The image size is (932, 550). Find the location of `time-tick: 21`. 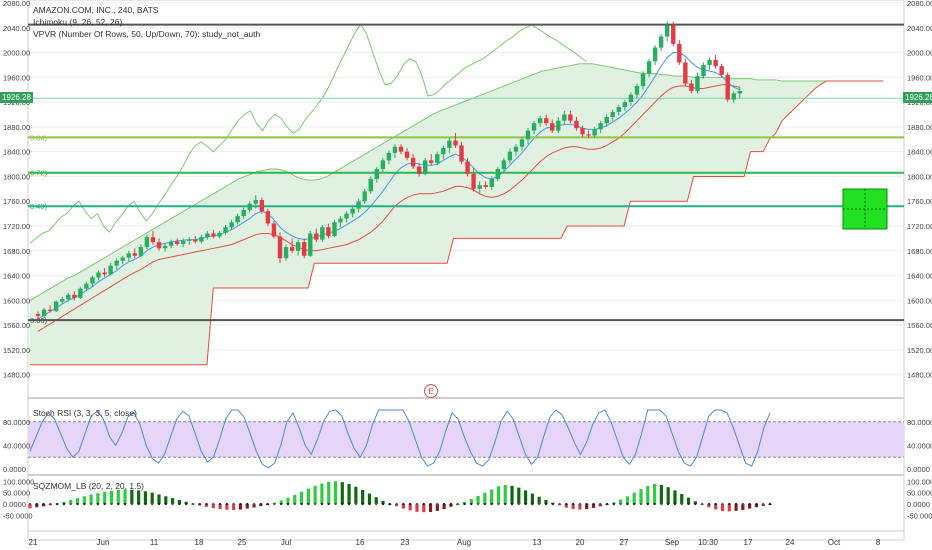

time-tick: 21 is located at coordinates (33, 542).